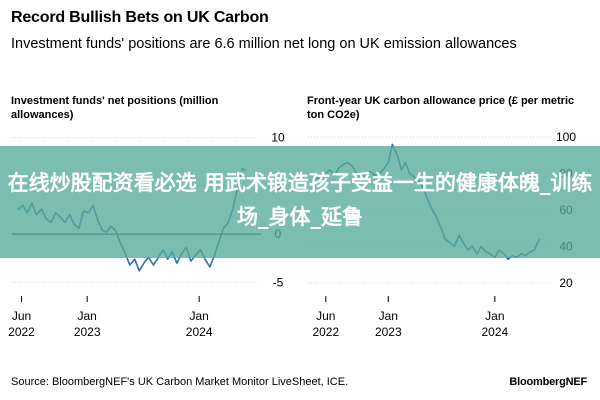 Image resolution: width=600 pixels, height=400 pixels. What do you see at coordinates (325, 332) in the screenshot?
I see `panel1-x-tick-year-0: 2022` at bounding box center [325, 332].